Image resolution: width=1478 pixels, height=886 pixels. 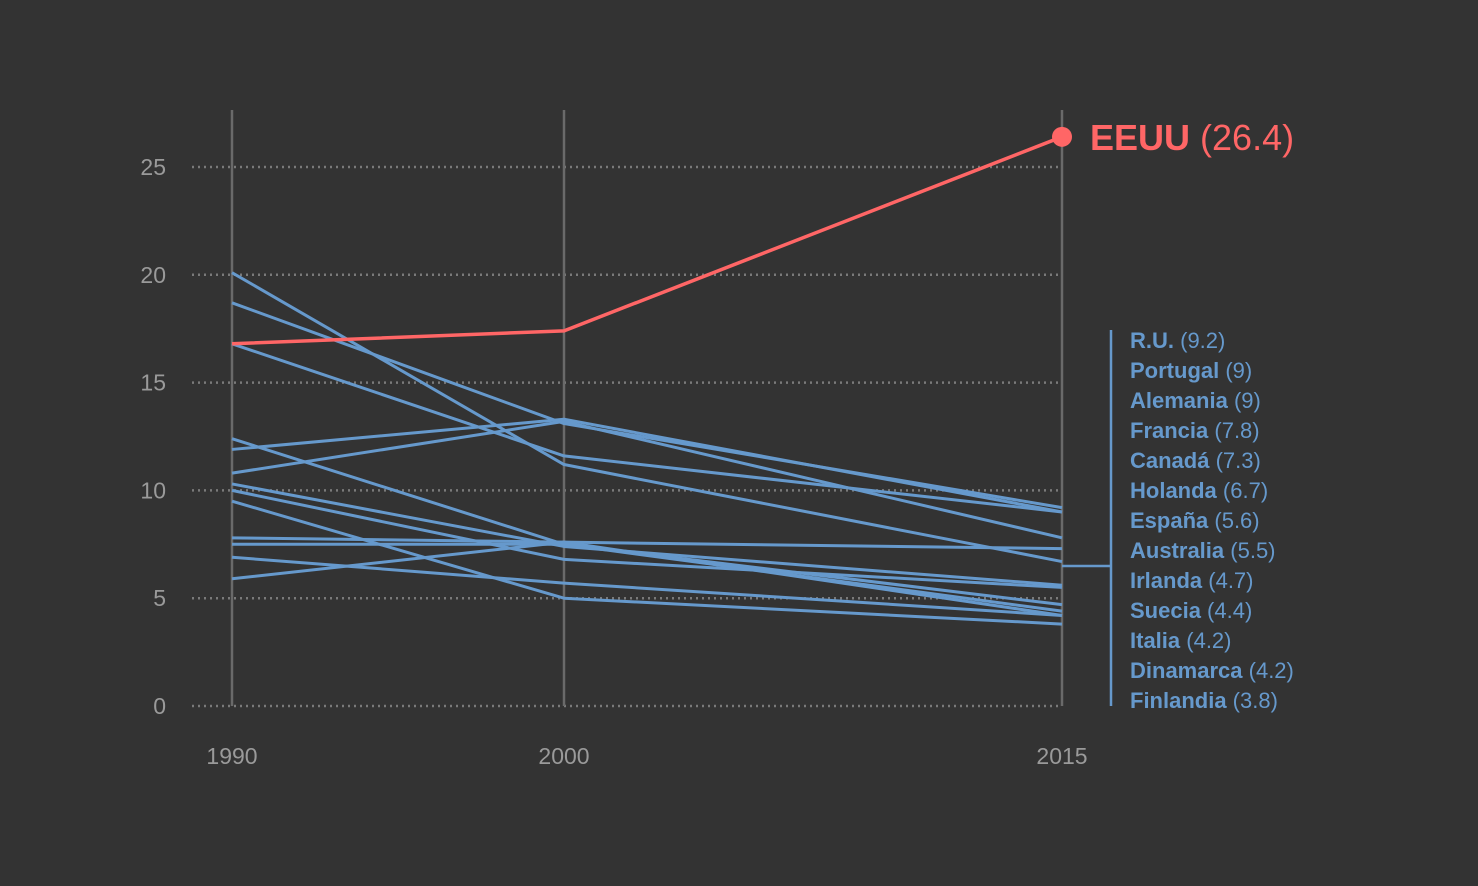 I want to click on legend-item-value: (4.7), so click(x=1227, y=580).